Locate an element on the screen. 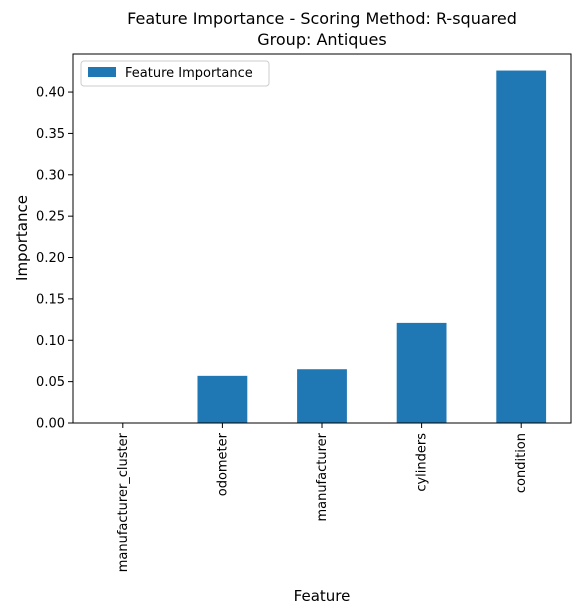 This screenshot has width=580, height=615. y-tick-label: 0.10 is located at coordinates (50, 341).